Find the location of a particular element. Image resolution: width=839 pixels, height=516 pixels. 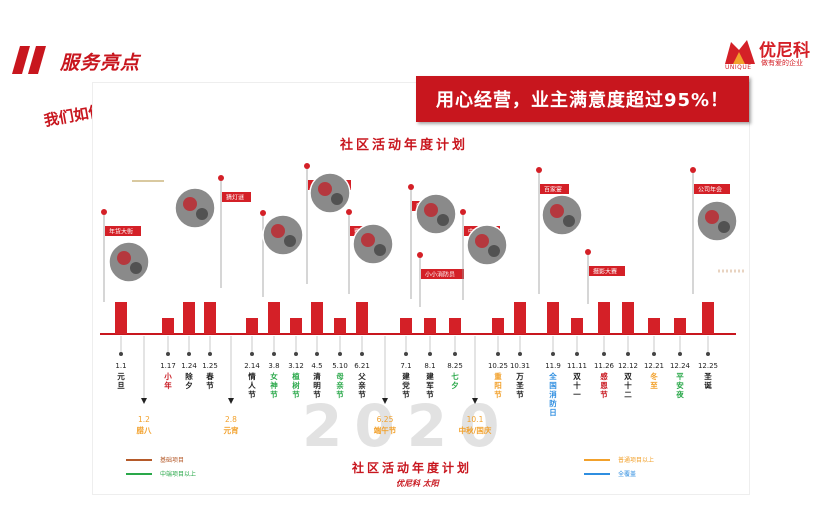

sub-date-label: 2.8 is located at coordinates (231, 419).